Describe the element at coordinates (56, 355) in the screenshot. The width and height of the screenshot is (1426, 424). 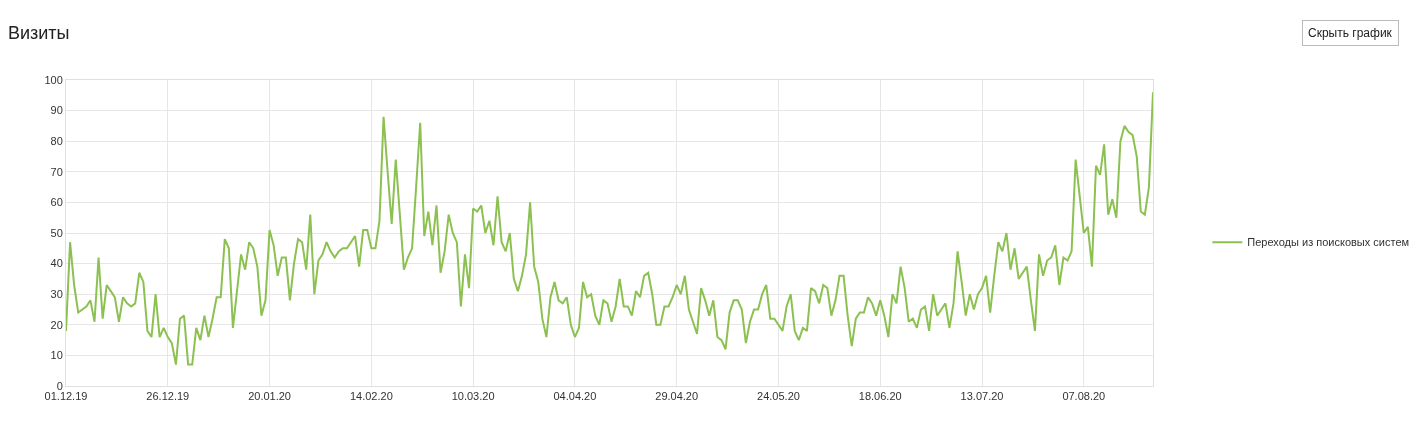
I see `y-tick-label: 10` at that location.